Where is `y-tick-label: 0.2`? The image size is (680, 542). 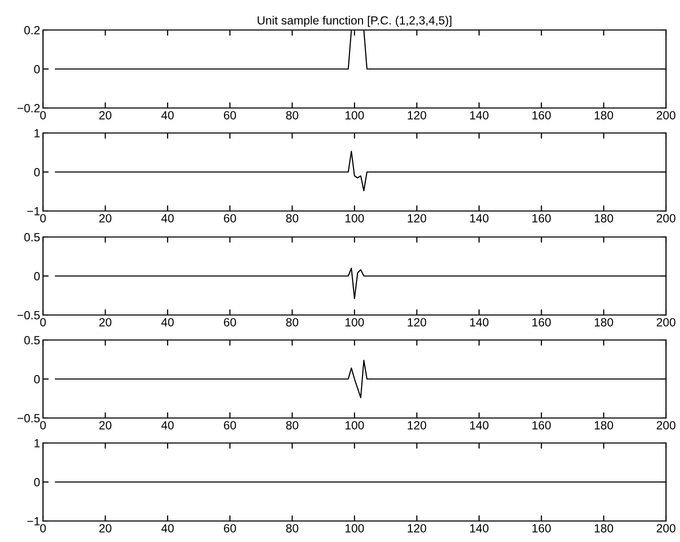 y-tick-label: 0.2 is located at coordinates (32, 30).